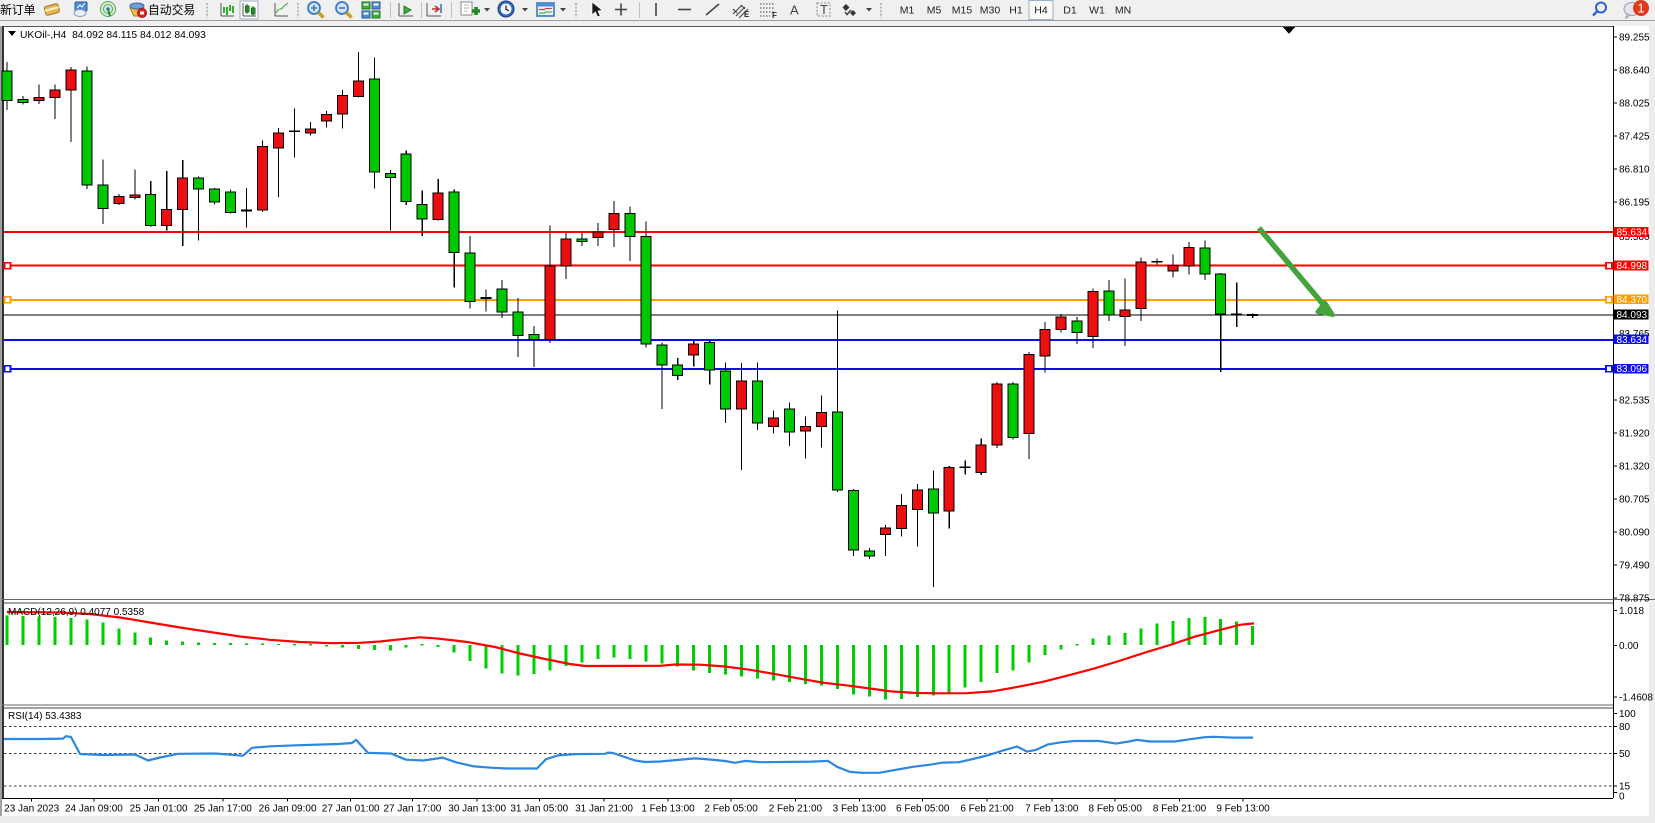  Describe the element at coordinates (1629, 646) in the screenshot. I see `svg-text: 0.00` at that location.